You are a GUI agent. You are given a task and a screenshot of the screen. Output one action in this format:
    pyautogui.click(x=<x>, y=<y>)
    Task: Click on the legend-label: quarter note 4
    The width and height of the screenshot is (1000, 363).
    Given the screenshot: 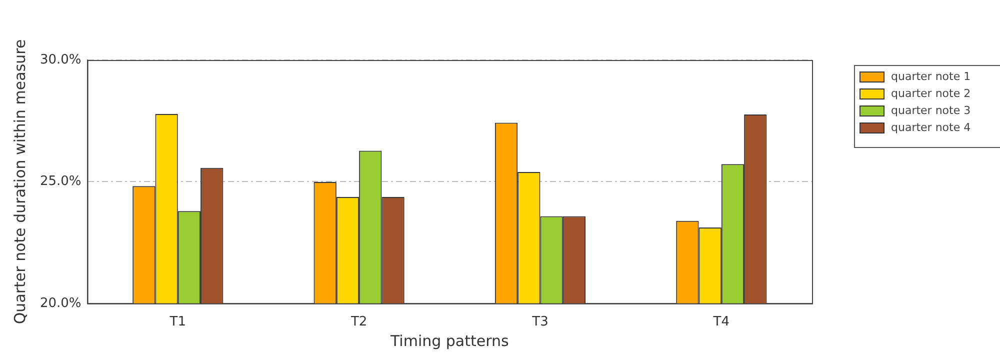 What is the action you would take?
    pyautogui.click(x=931, y=127)
    